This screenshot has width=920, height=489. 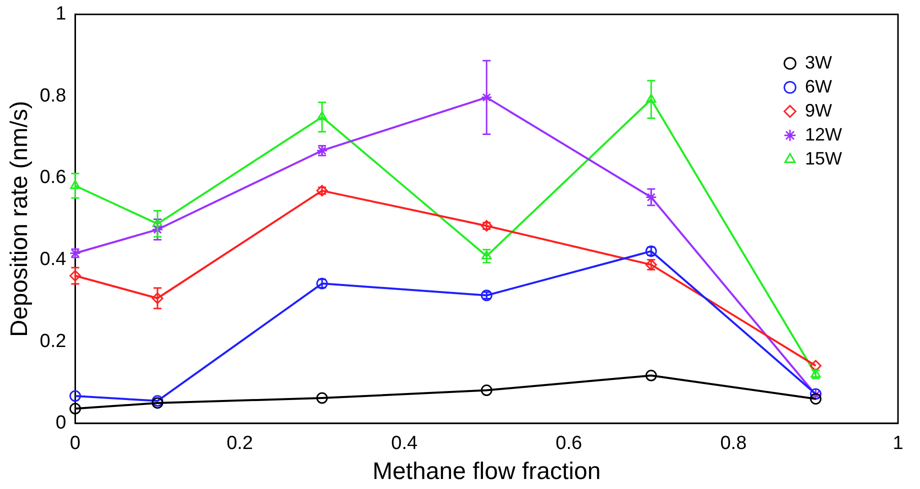 I want to click on x-tick-label: 0.6, so click(x=569, y=443).